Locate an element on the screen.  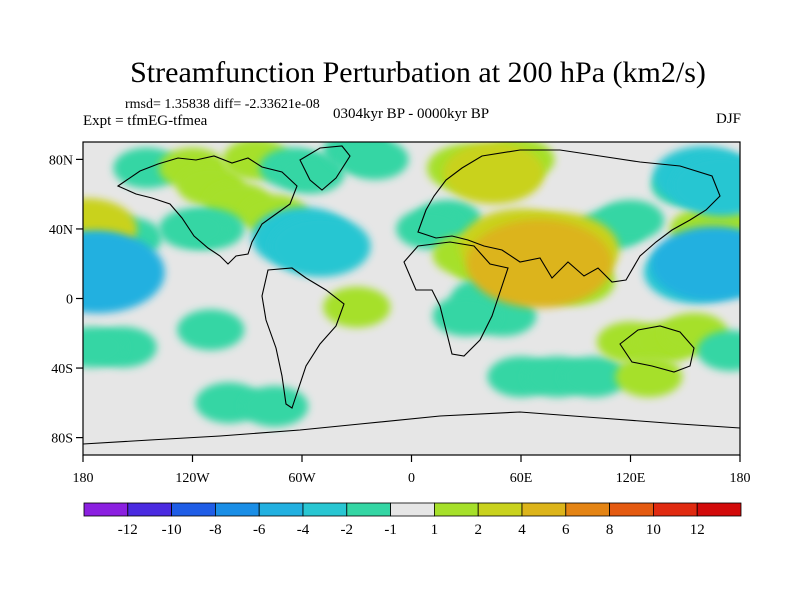
coast-eurasia is located at coordinates (569, 216).